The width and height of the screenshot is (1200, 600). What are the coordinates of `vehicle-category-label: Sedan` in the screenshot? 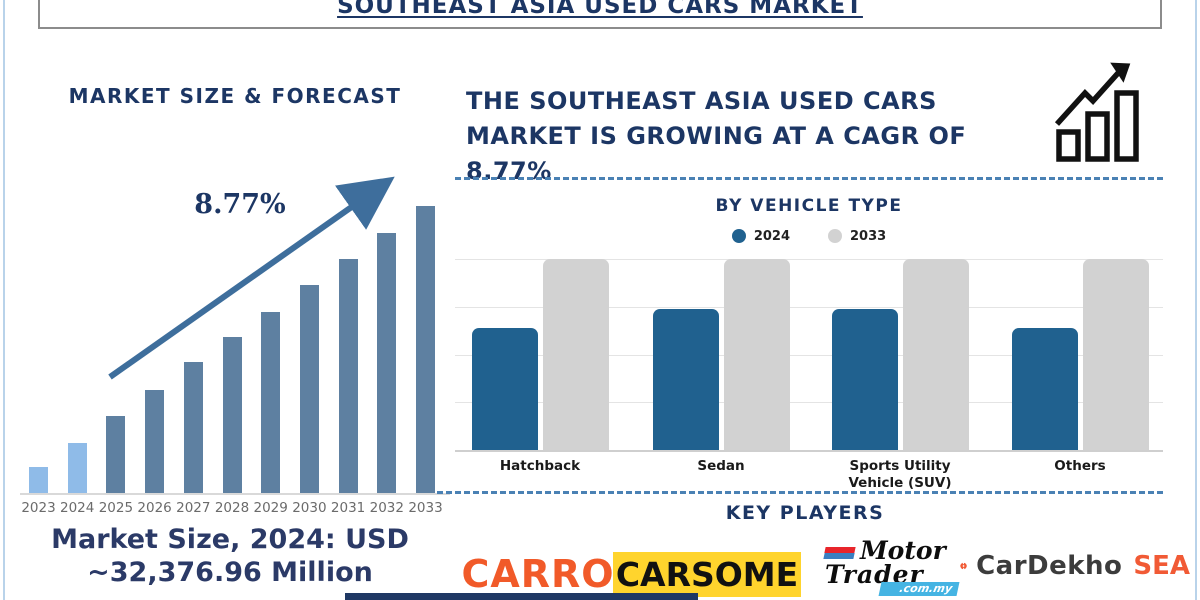 It's located at (721, 466).